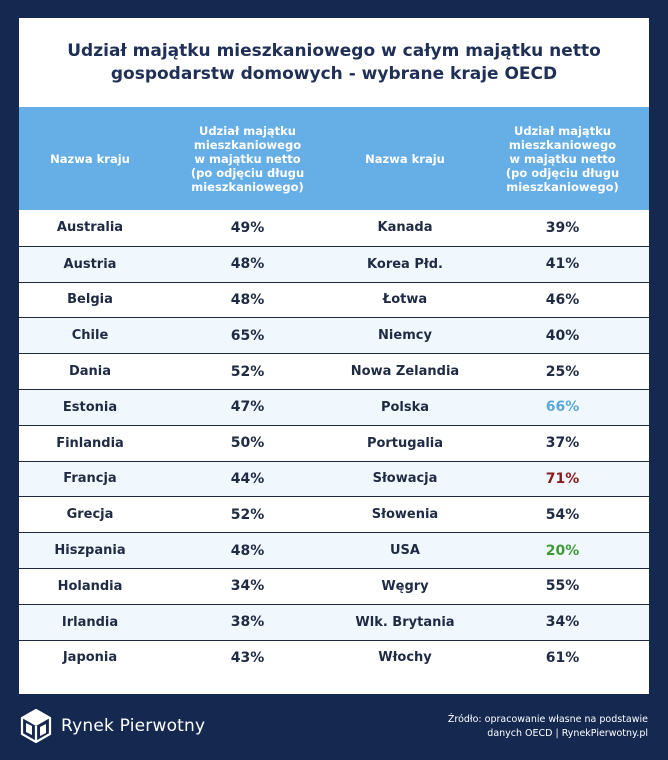 The width and height of the screenshot is (668, 760). I want to click on value-cell: 66%, so click(562, 407).